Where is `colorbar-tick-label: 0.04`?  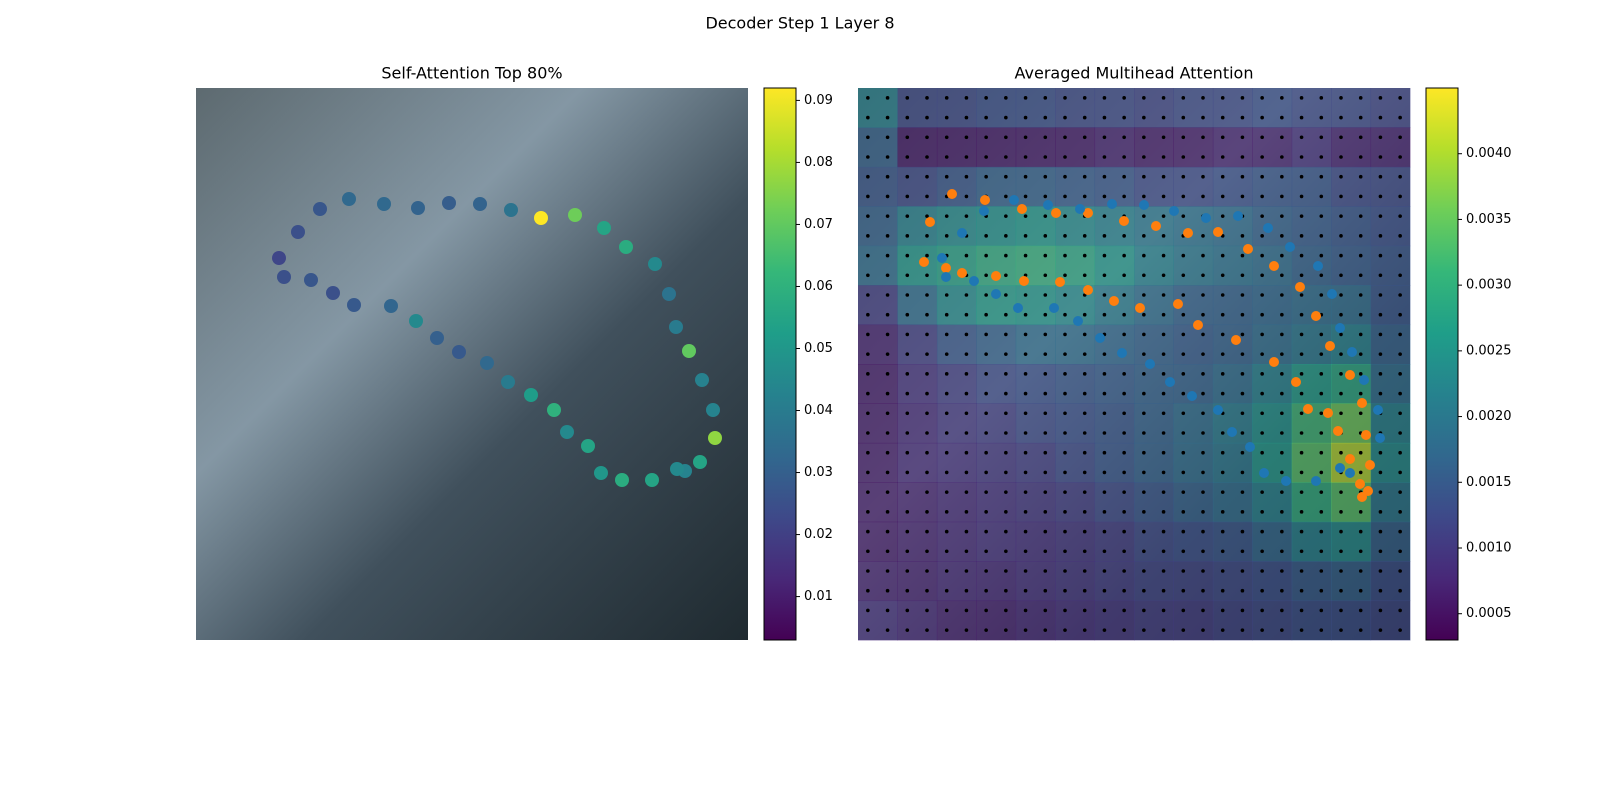
colorbar-tick-label: 0.04 is located at coordinates (818, 410).